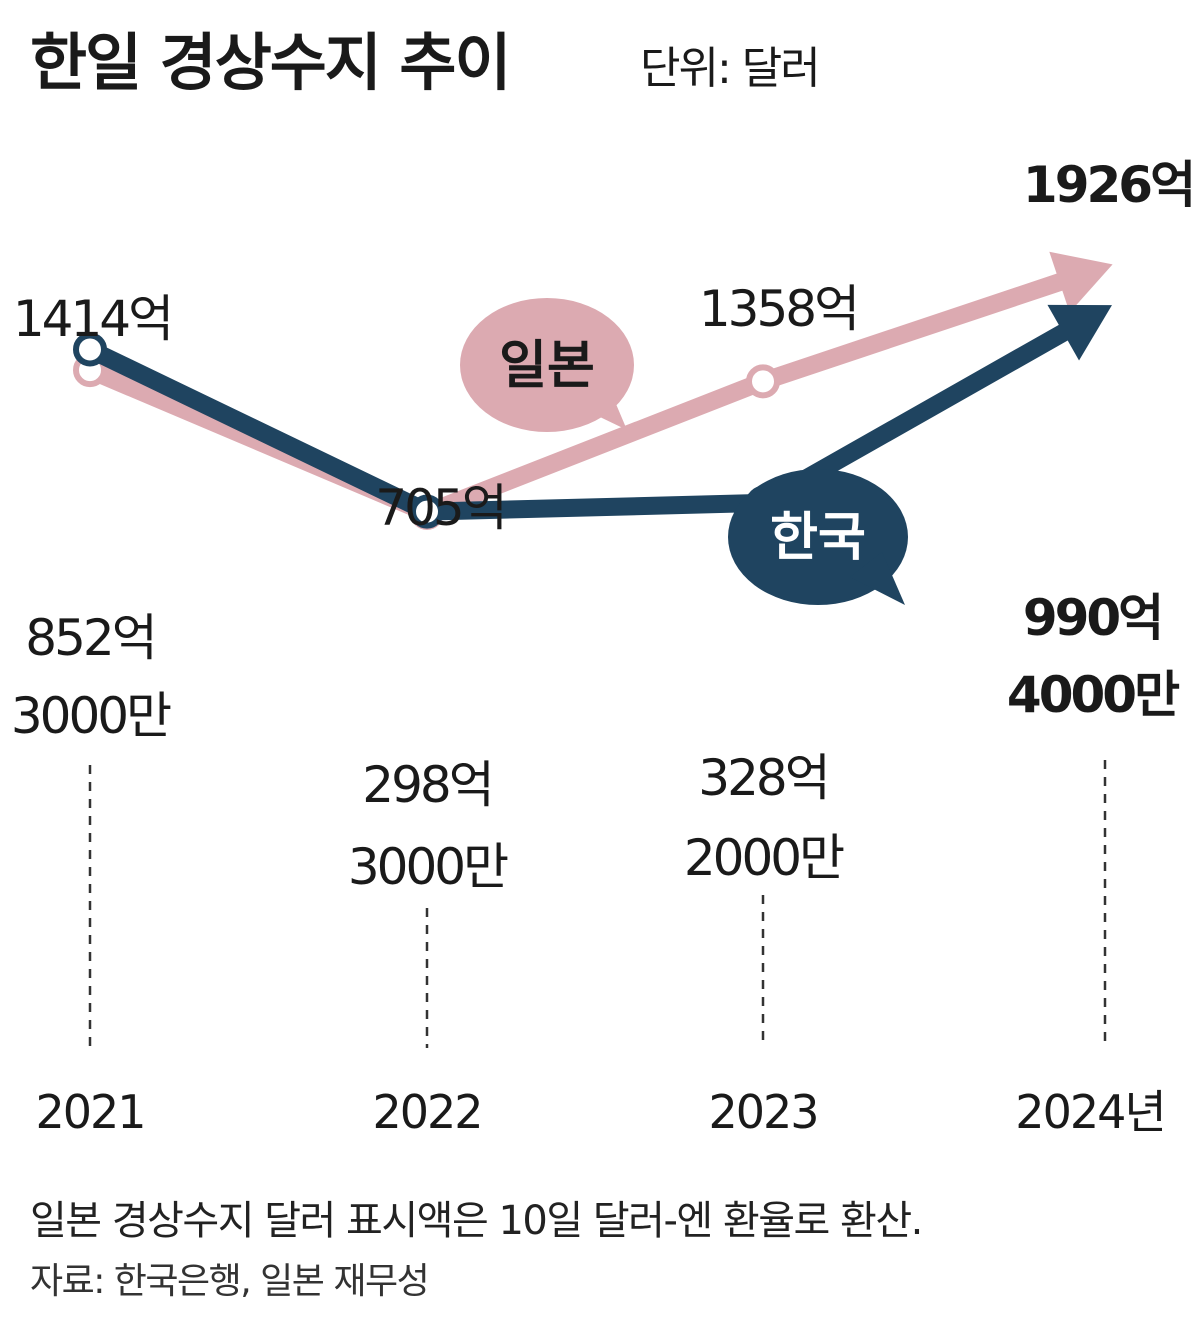 This screenshot has height=1333, width=1203. What do you see at coordinates (877, 578) in the screenshot?
I see `korea-bubble-tail` at bounding box center [877, 578].